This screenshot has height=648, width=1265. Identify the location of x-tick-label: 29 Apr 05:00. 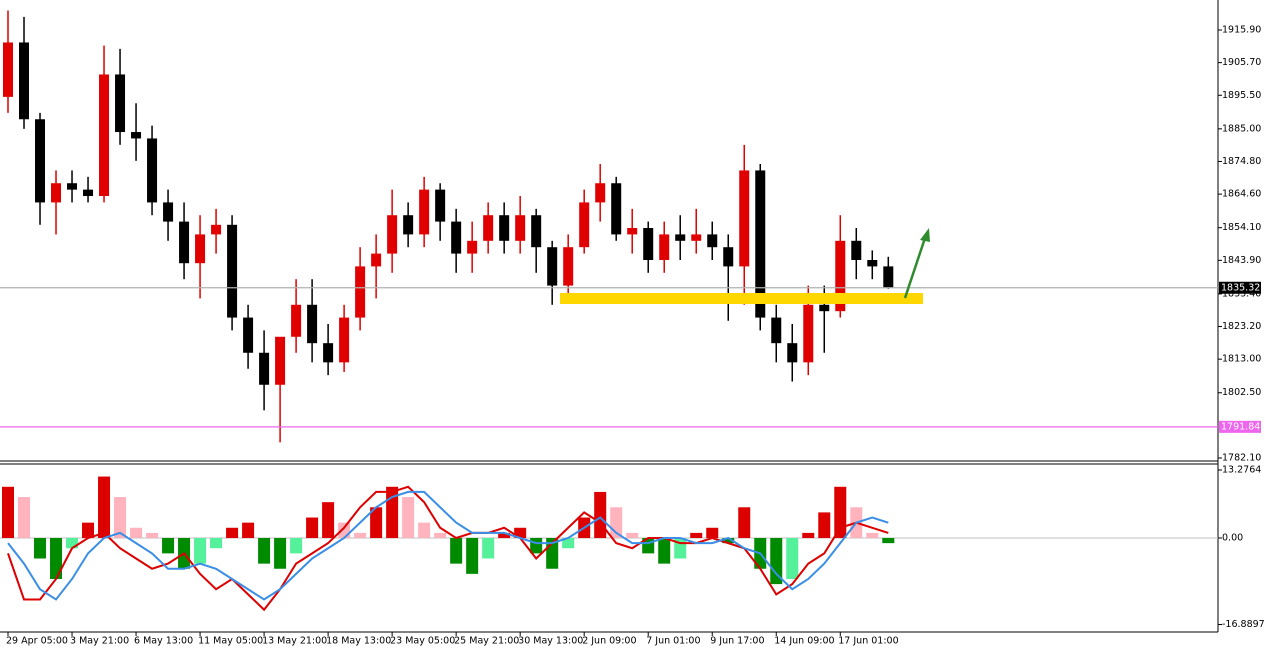
(37, 641).